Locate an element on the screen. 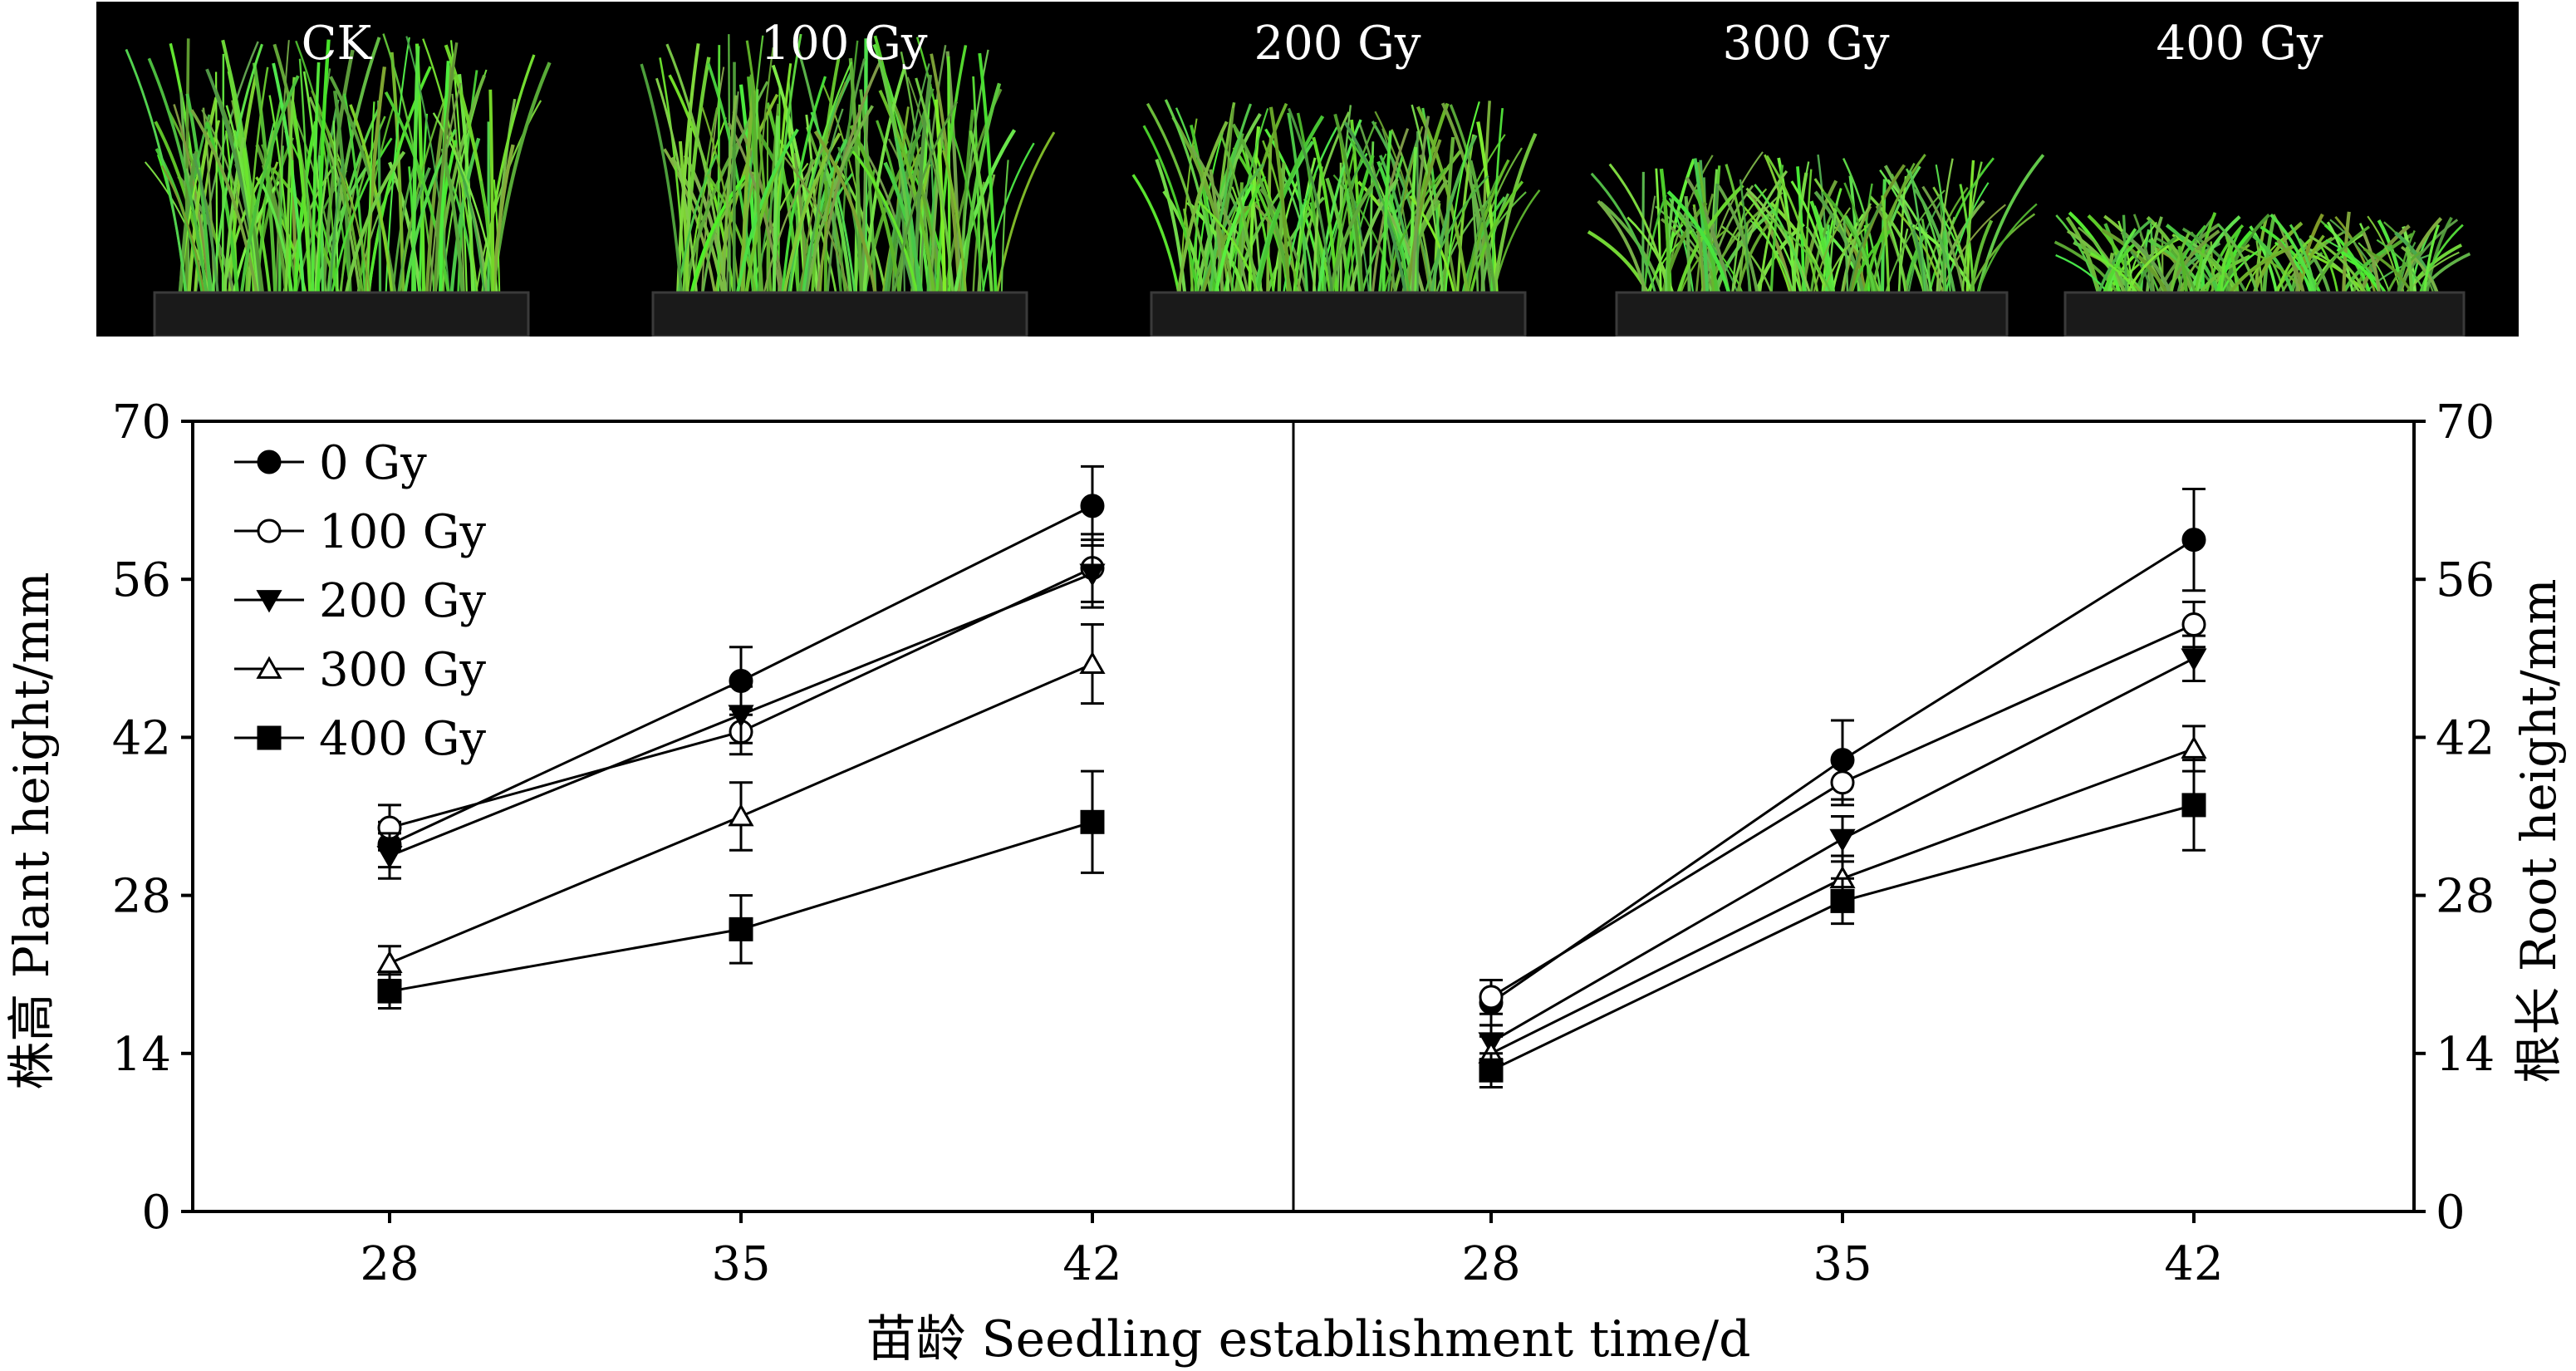  chart-legend: 0 Gy 100 Gy 200 Gy 300 Gy 400 Gy is located at coordinates (360, 601).